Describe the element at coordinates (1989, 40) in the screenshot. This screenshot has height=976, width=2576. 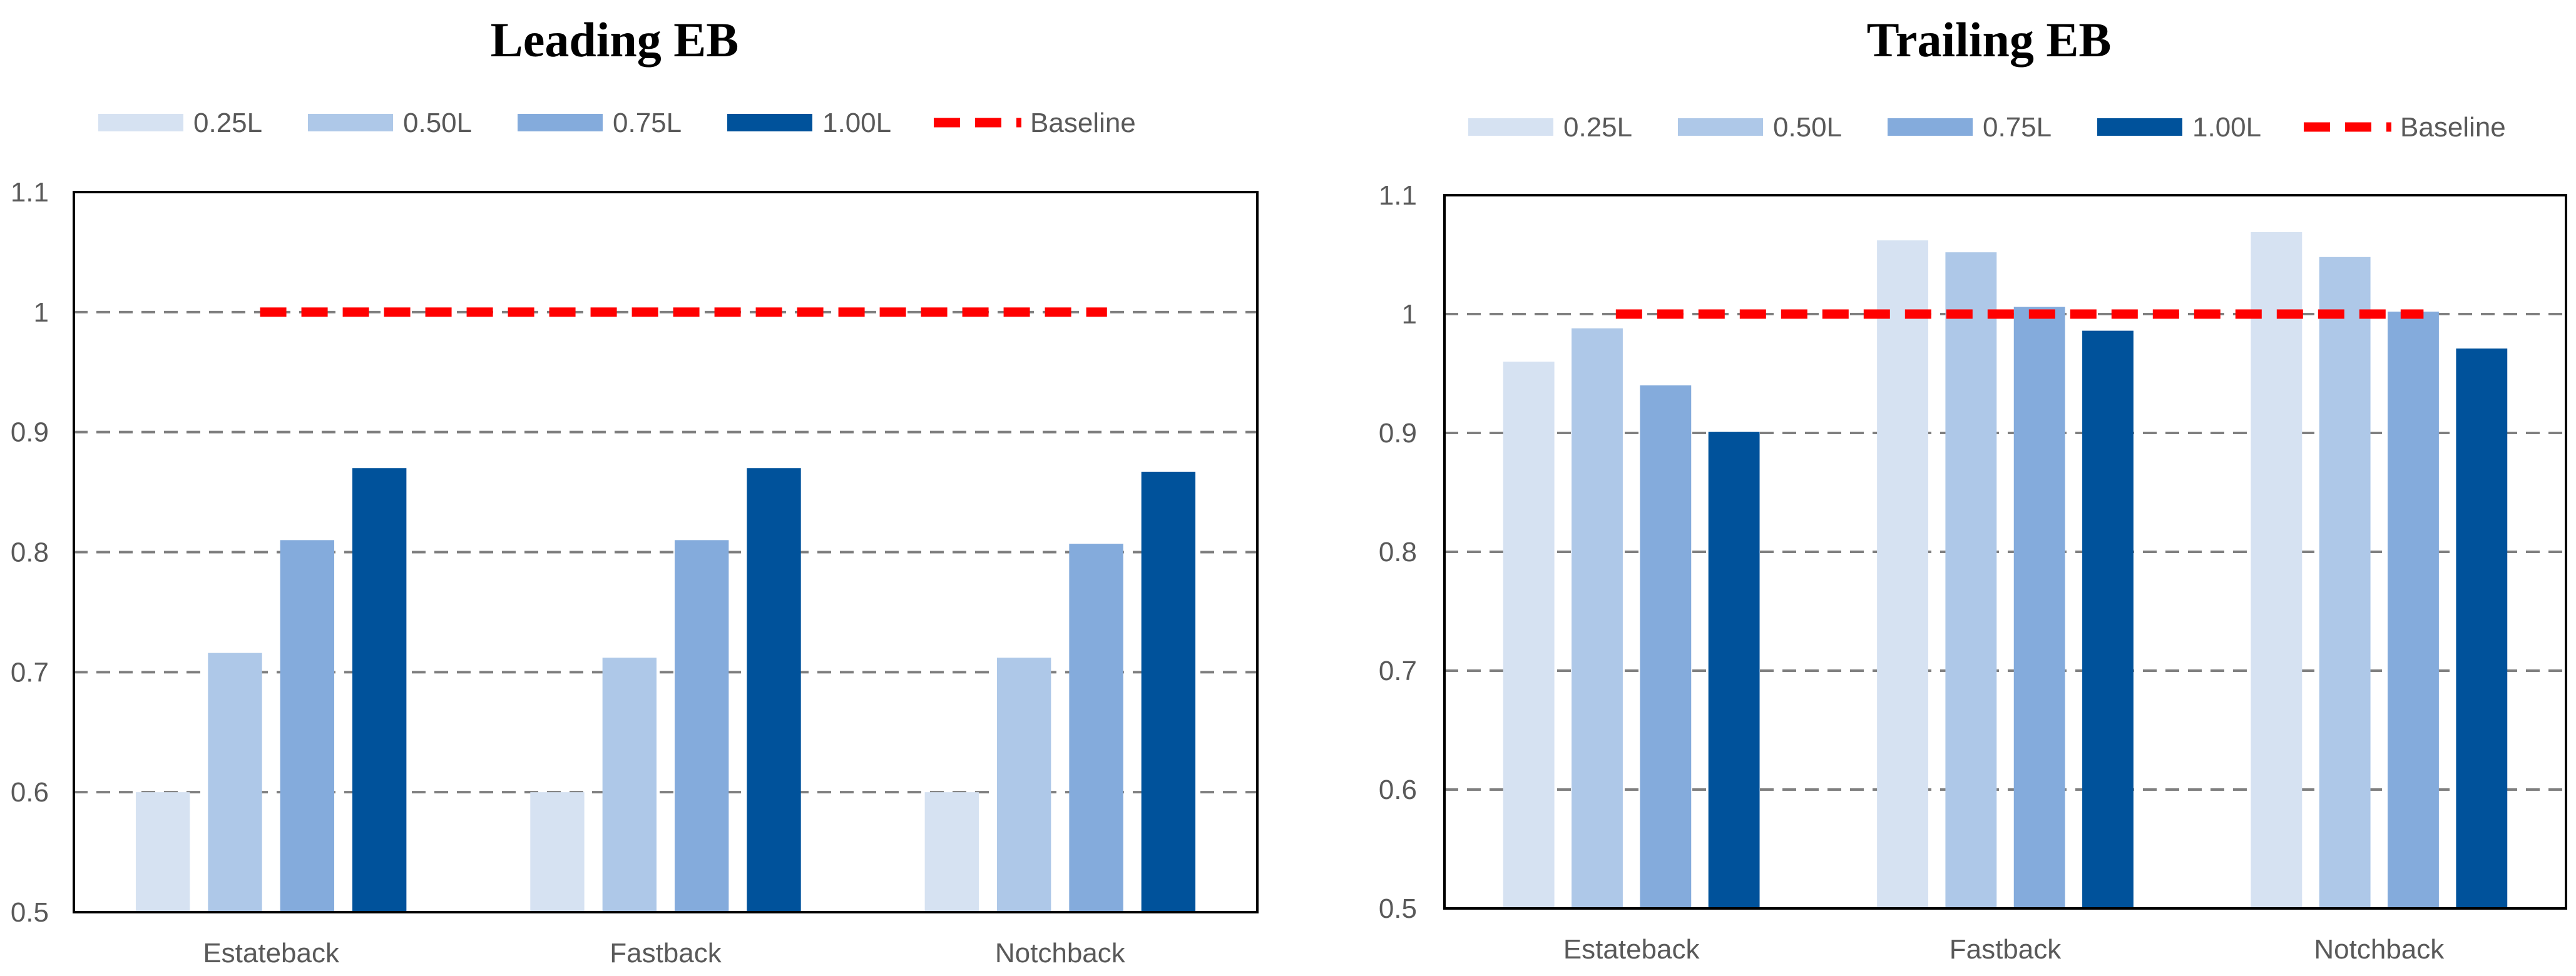
I see `chart-title: Trailing EB` at that location.